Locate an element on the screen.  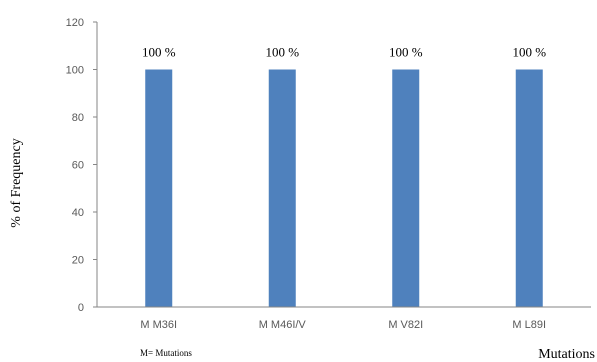
x-tick-label: M M46I/V is located at coordinates (283, 325).